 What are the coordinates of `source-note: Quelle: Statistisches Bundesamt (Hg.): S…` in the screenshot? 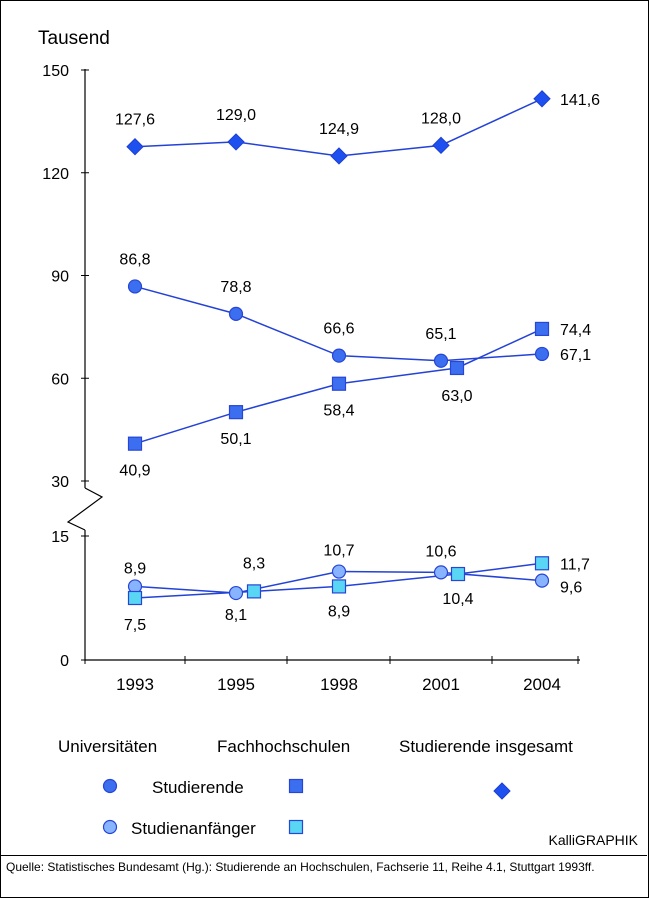 It's located at (300, 867).